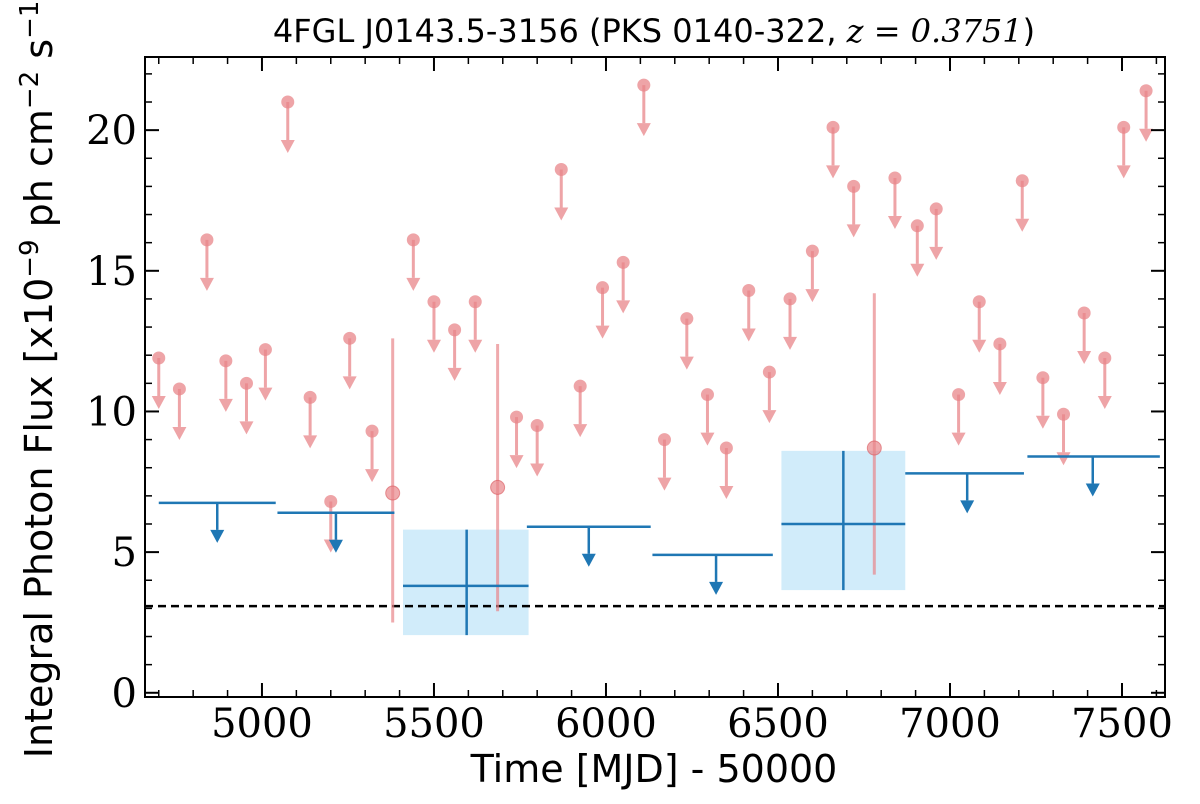  What do you see at coordinates (124, 694) in the screenshot?
I see `y-tick-label: 0` at bounding box center [124, 694].